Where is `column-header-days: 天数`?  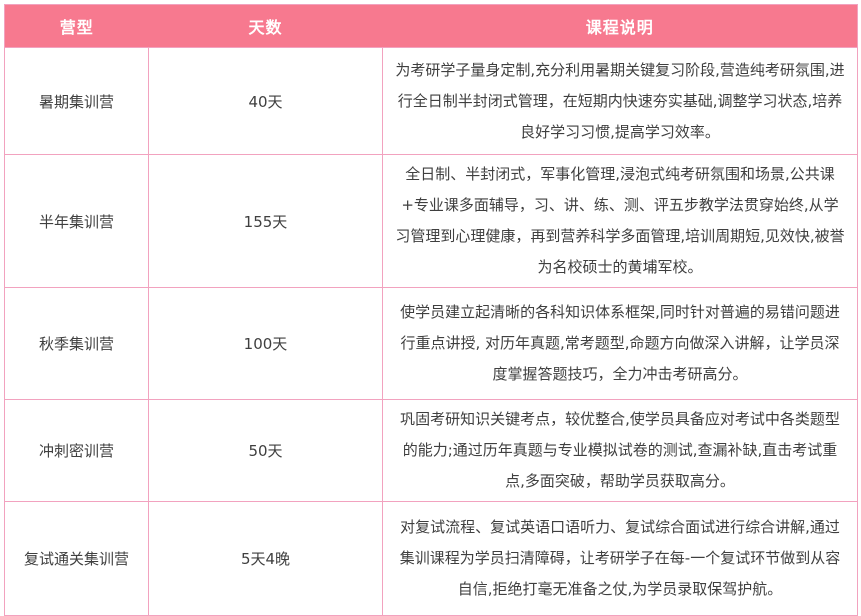 column-header-days: 天数 is located at coordinates (265, 26).